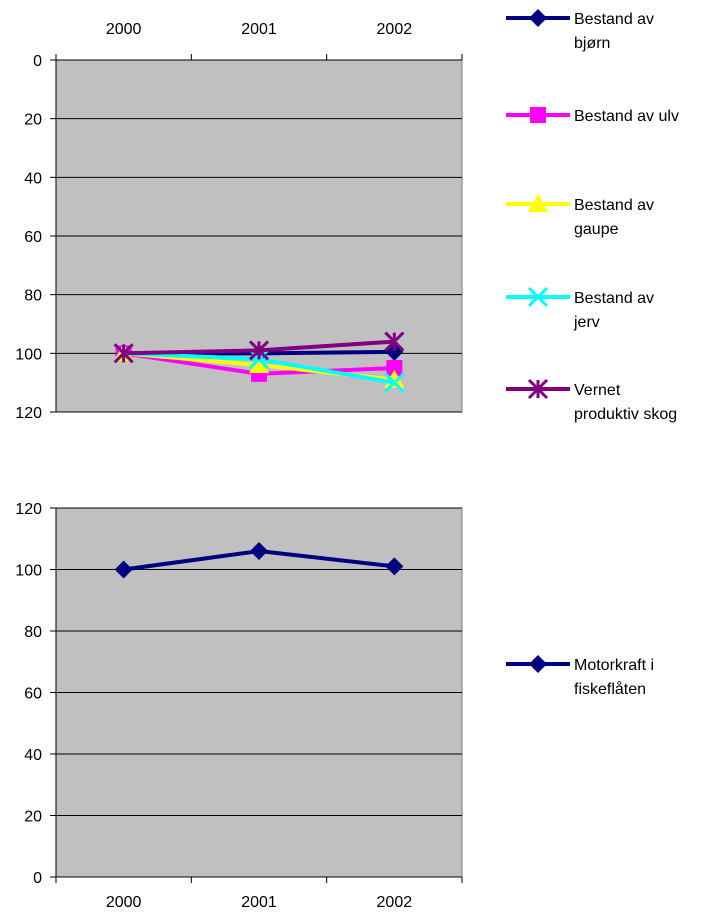  Describe the element at coordinates (395, 902) in the screenshot. I see `chart-2-x-tick-label: 2002` at that location.